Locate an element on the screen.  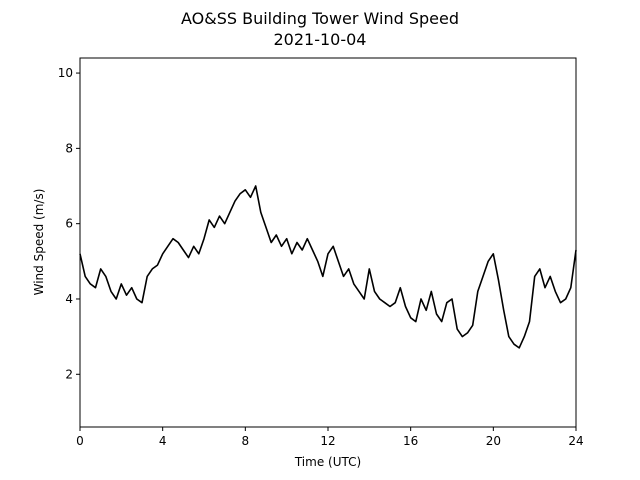
chart-title: AO&SS Building Tower Wind Speed is located at coordinates (320, 18).